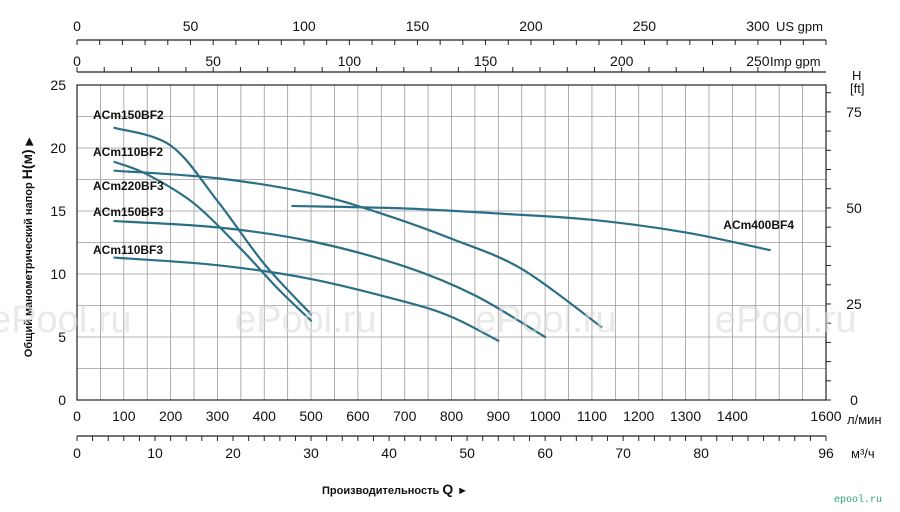 This screenshot has height=512, width=900. Describe the element at coordinates (58, 211) in the screenshot. I see `tick-label: 15` at that location.